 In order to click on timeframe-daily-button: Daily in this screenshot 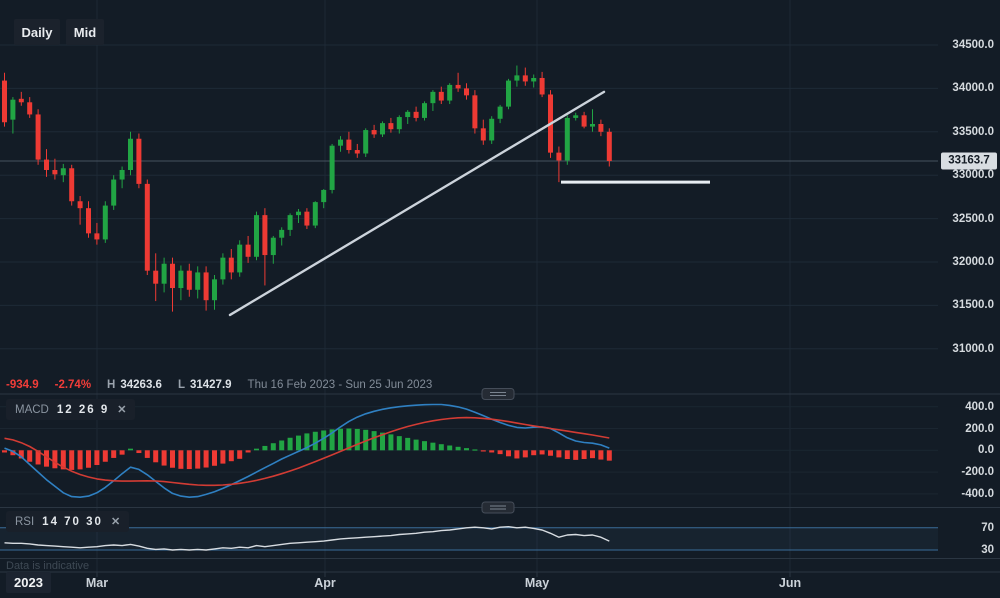, I will do `click(37, 32)`.